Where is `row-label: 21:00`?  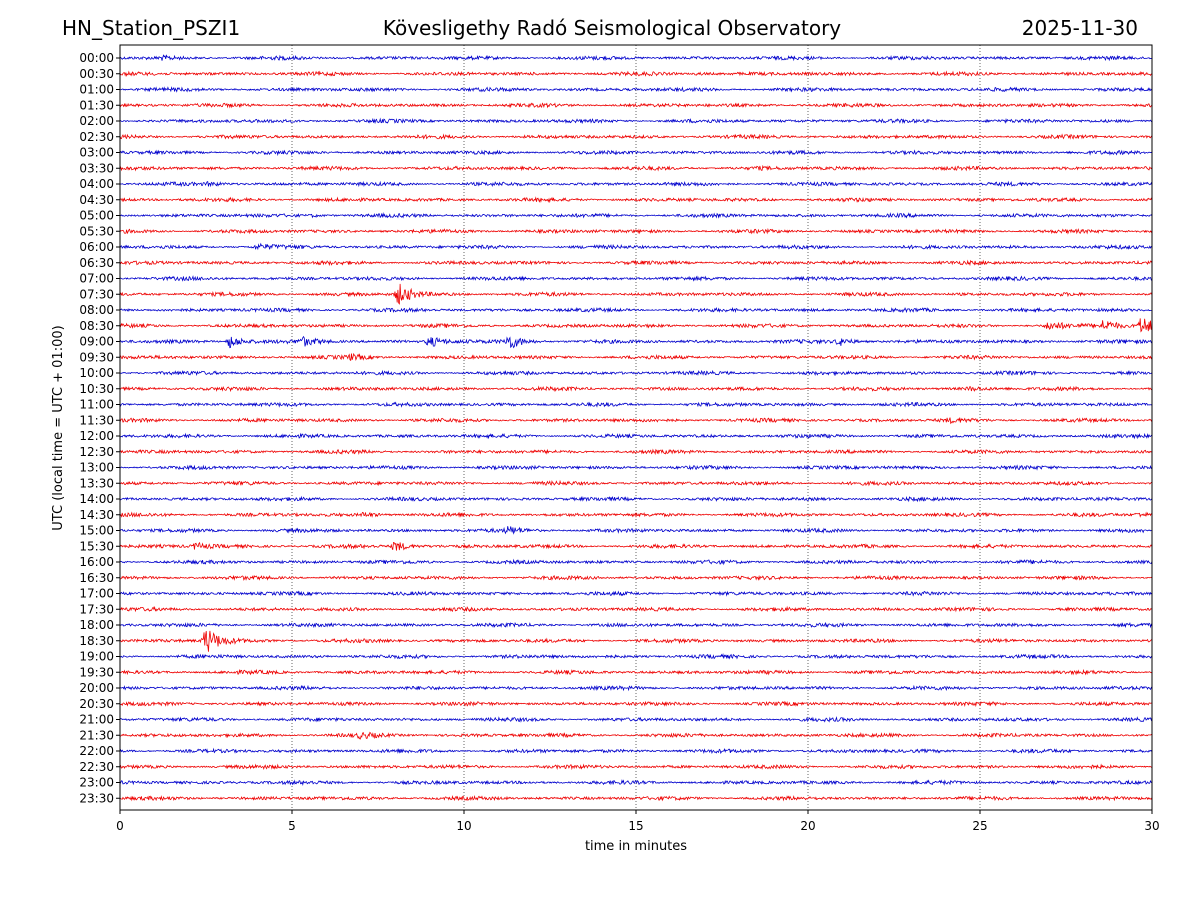
row-label: 21:00 is located at coordinates (96, 720).